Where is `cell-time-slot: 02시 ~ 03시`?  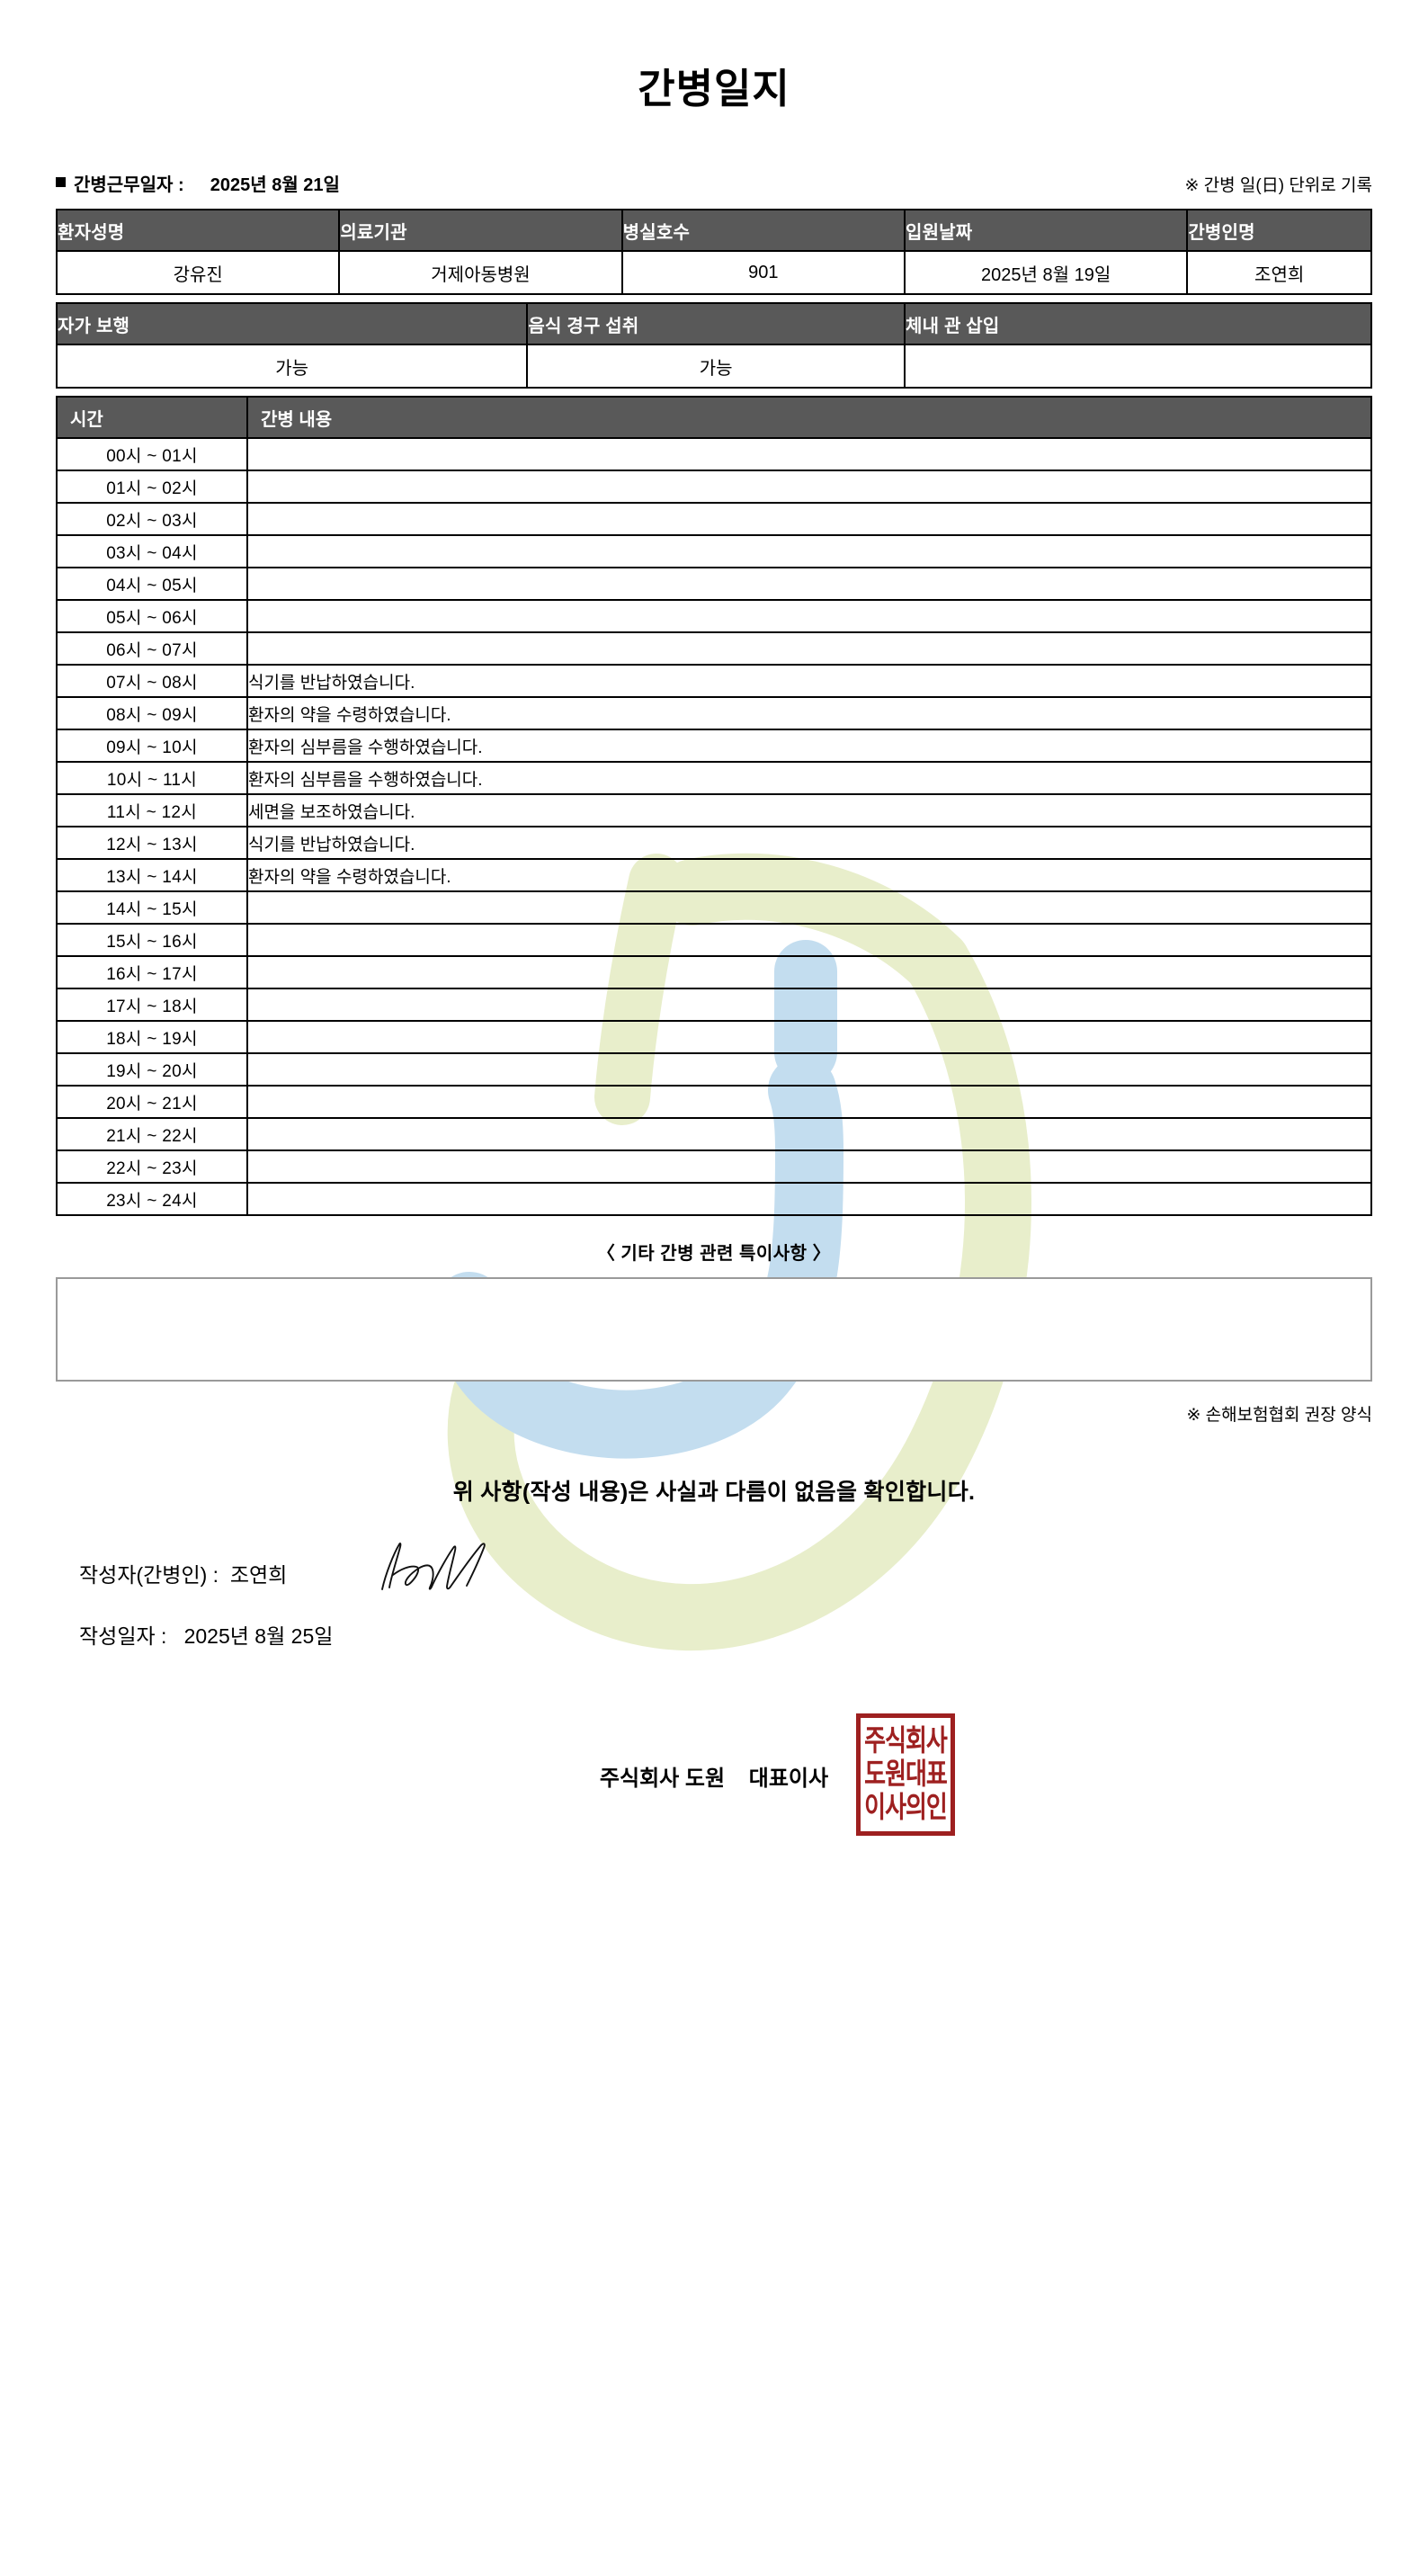
cell-time-slot: 02시 ~ 03시 is located at coordinates (152, 519).